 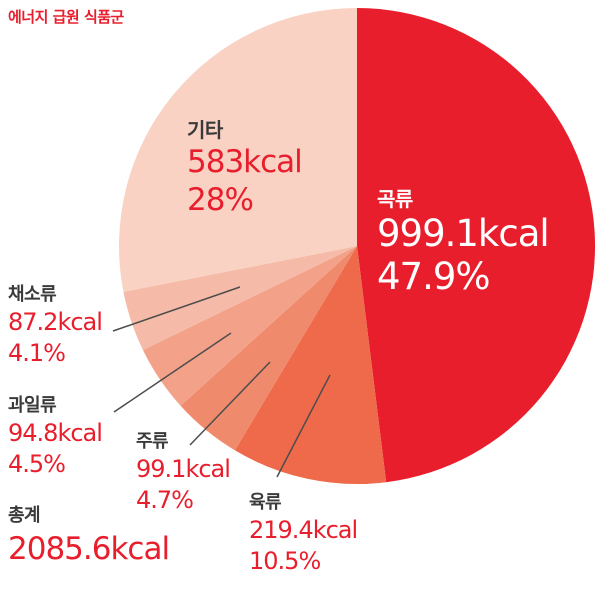 I want to click on total-kcal: 2085.6kcal, so click(x=89, y=549).